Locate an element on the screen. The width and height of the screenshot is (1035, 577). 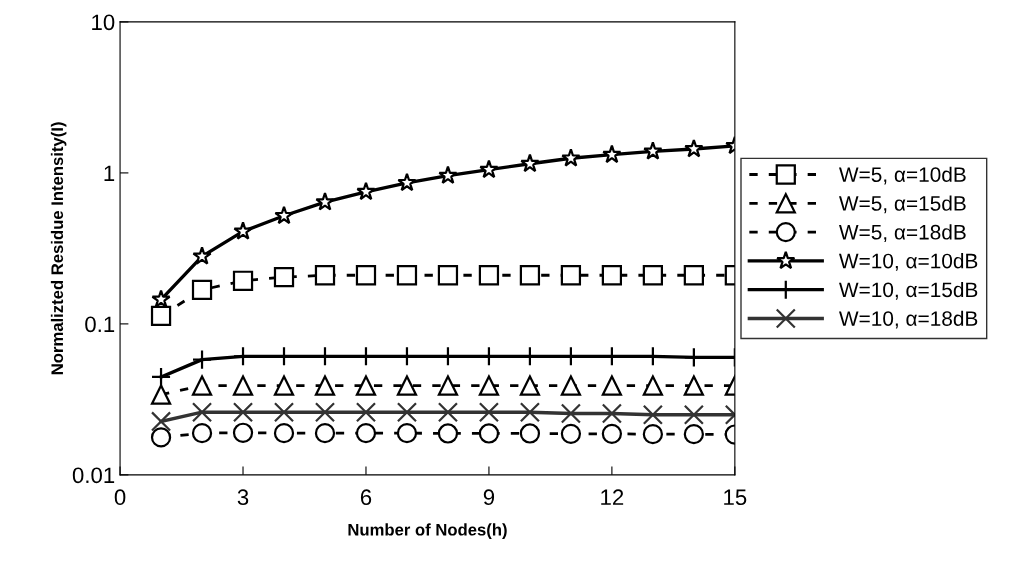
legend-label: W=10, α=15dB is located at coordinates (908, 290).